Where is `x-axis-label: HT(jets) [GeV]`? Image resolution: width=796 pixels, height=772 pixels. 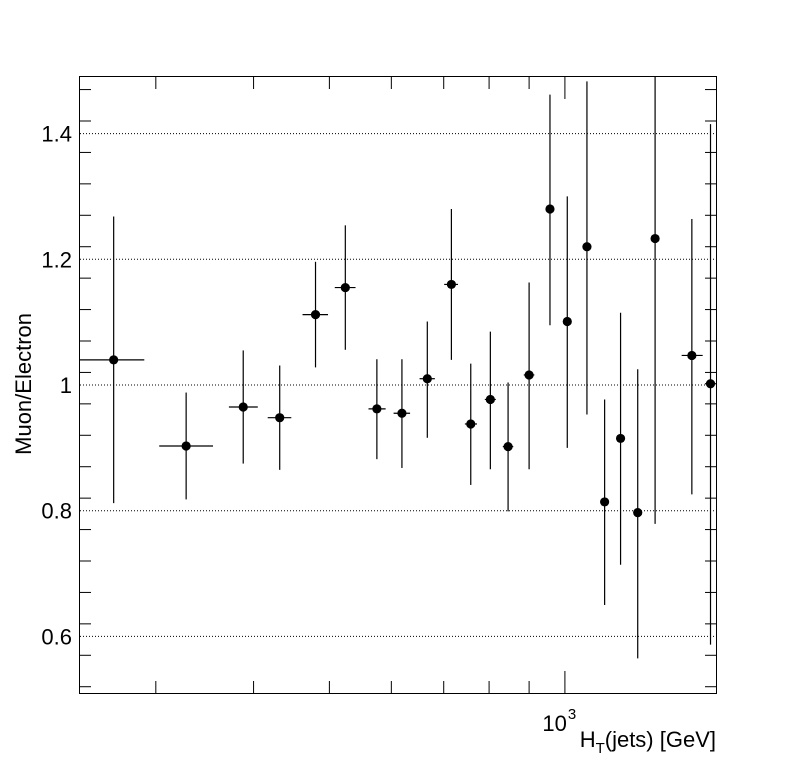 x-axis-label: HT(jets) [GeV] is located at coordinates (648, 742).